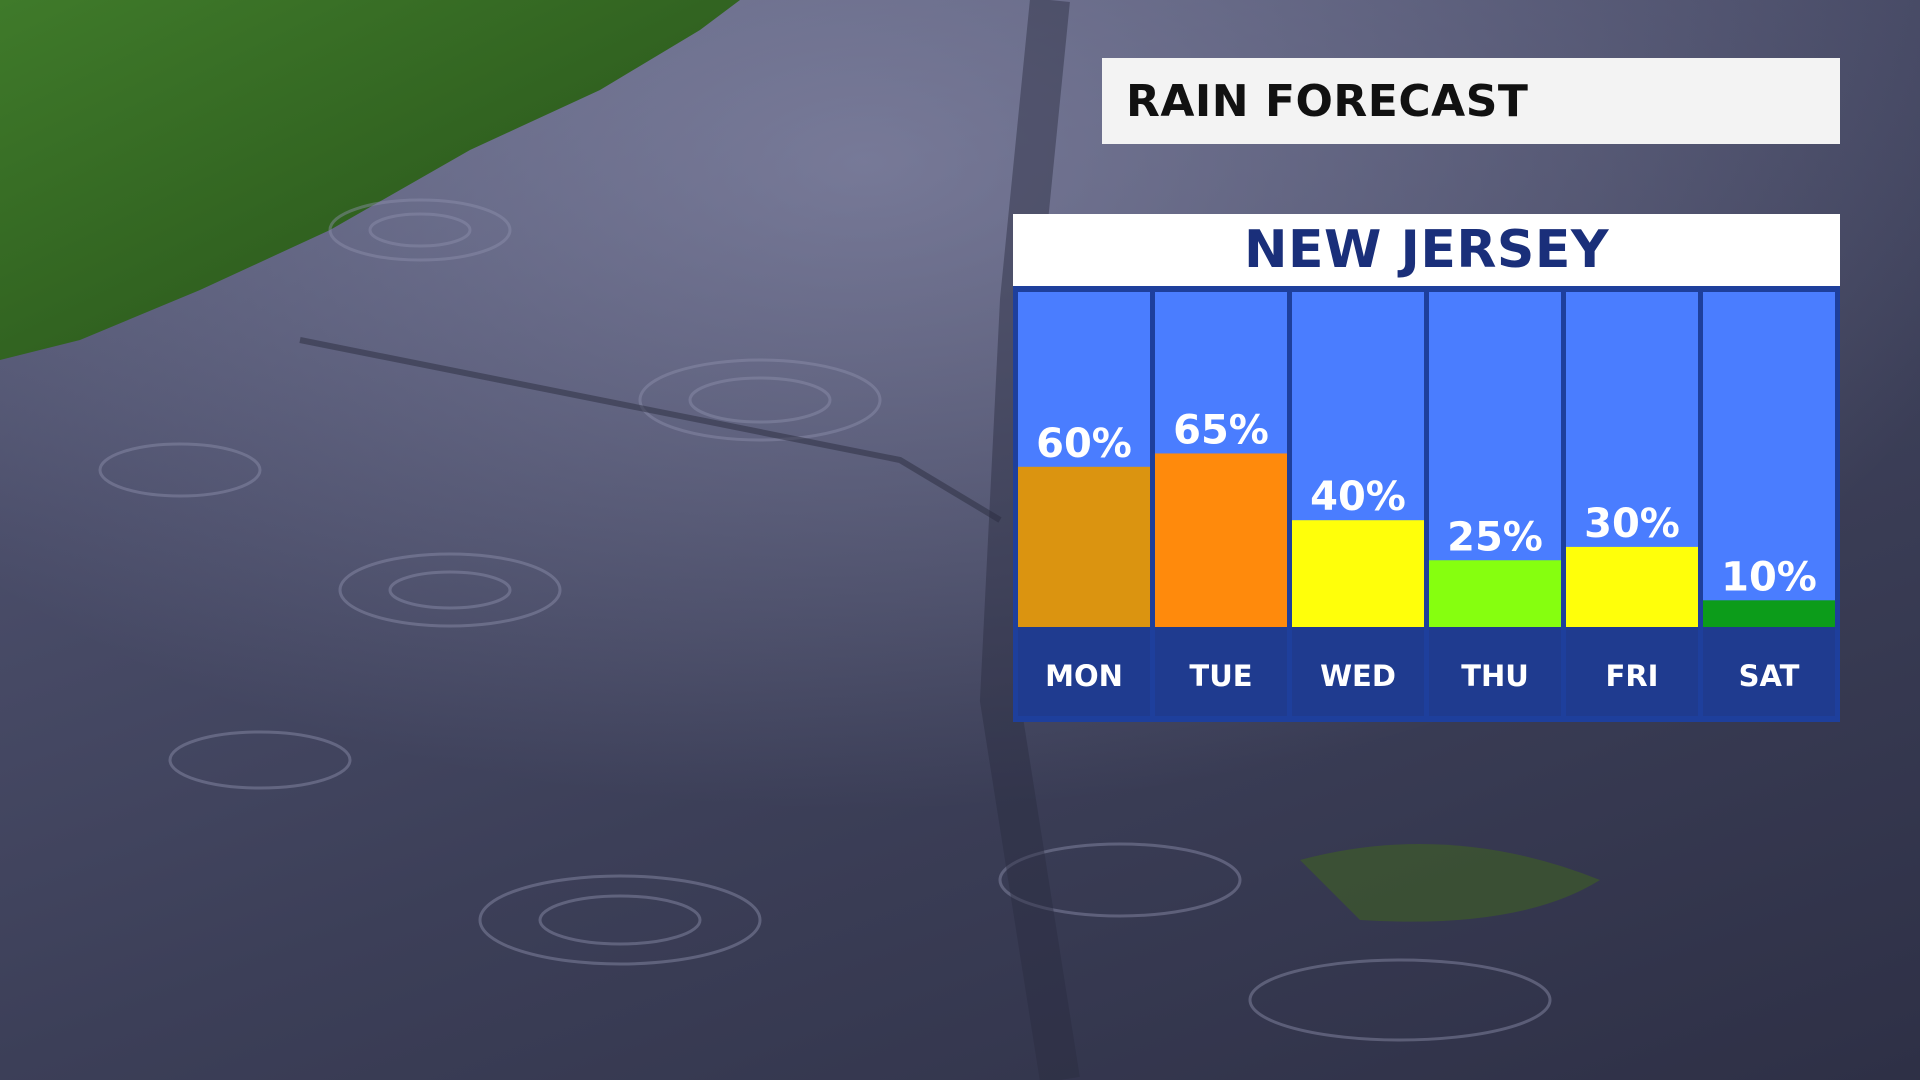  I want to click on grass-patch, so click(370, 180).